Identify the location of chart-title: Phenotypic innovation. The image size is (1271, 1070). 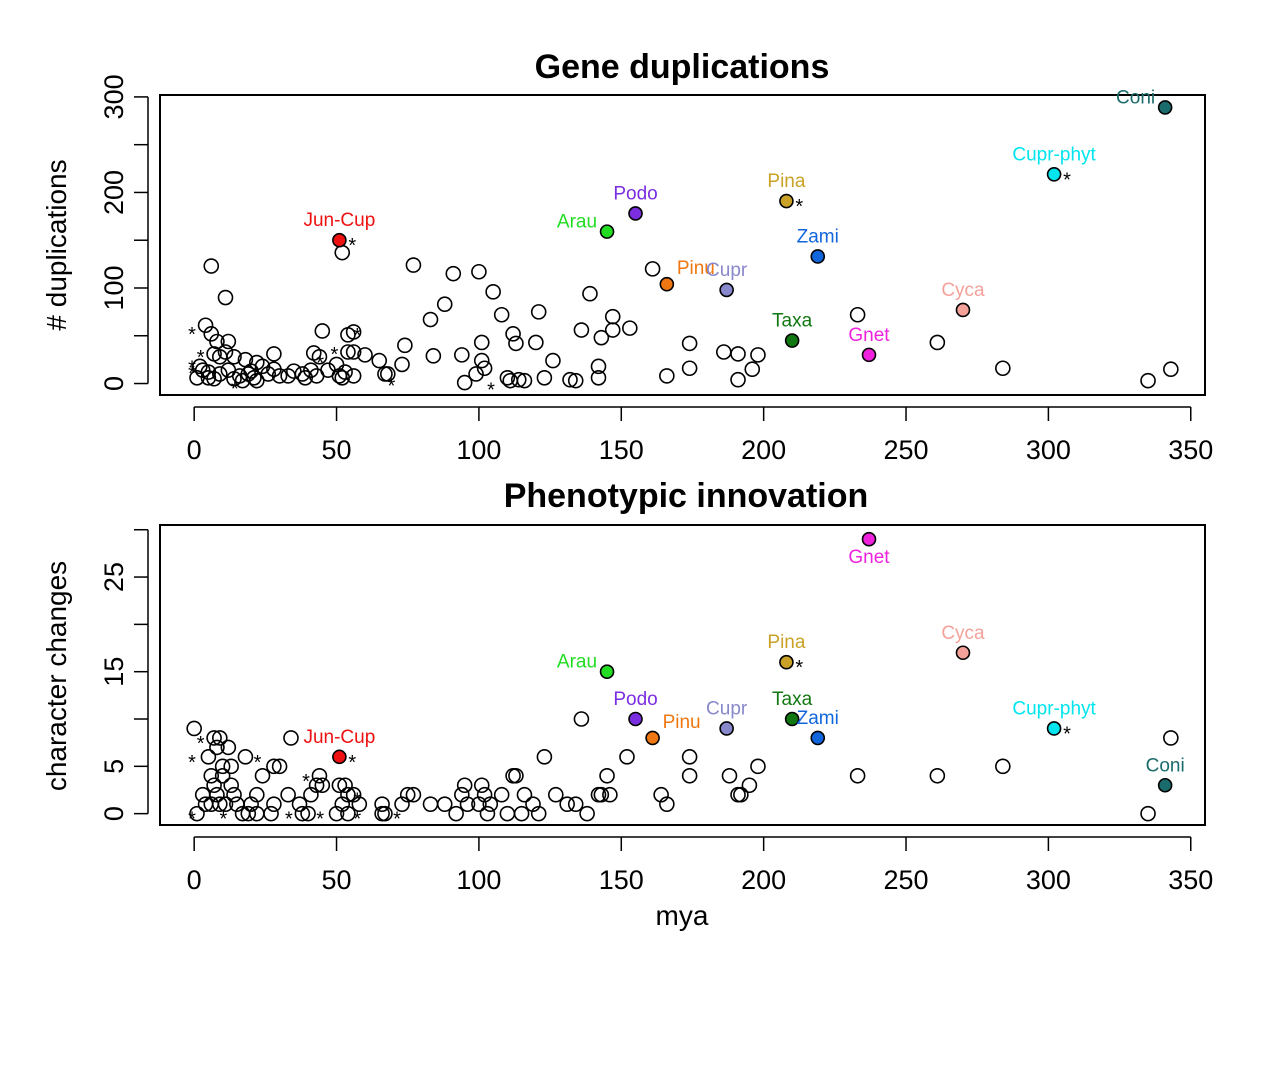
(686, 496).